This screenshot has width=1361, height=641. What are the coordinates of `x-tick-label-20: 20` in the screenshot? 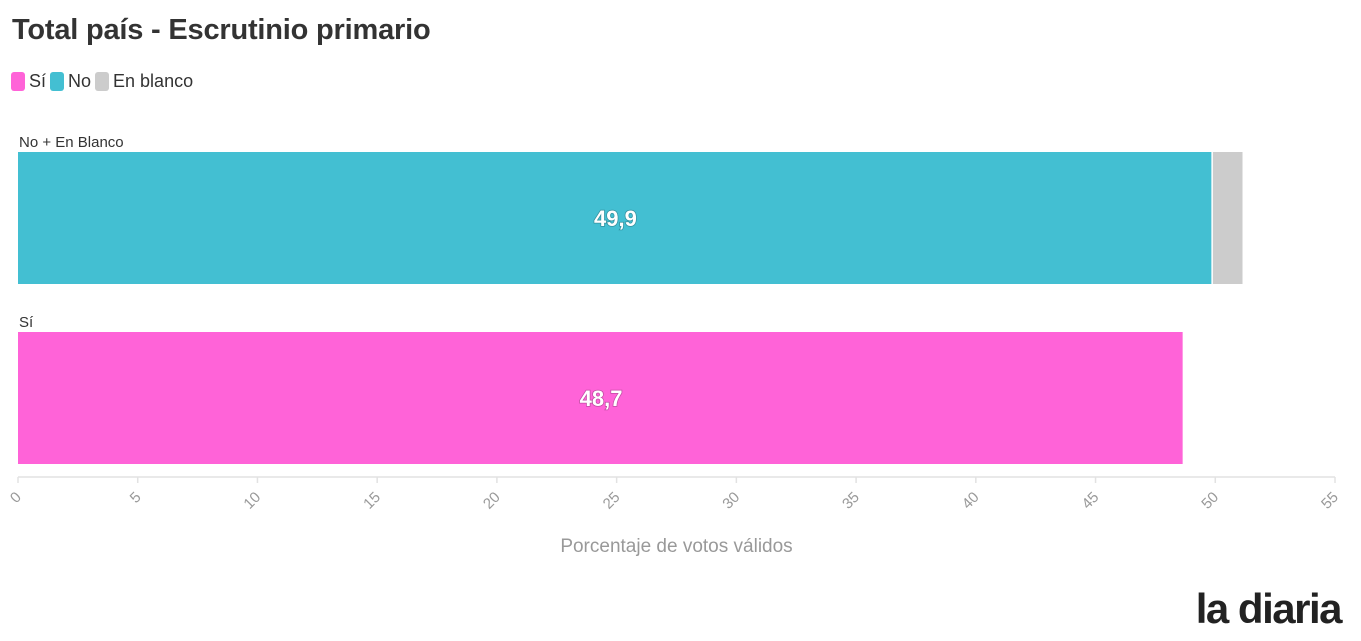 It's located at (492, 501).